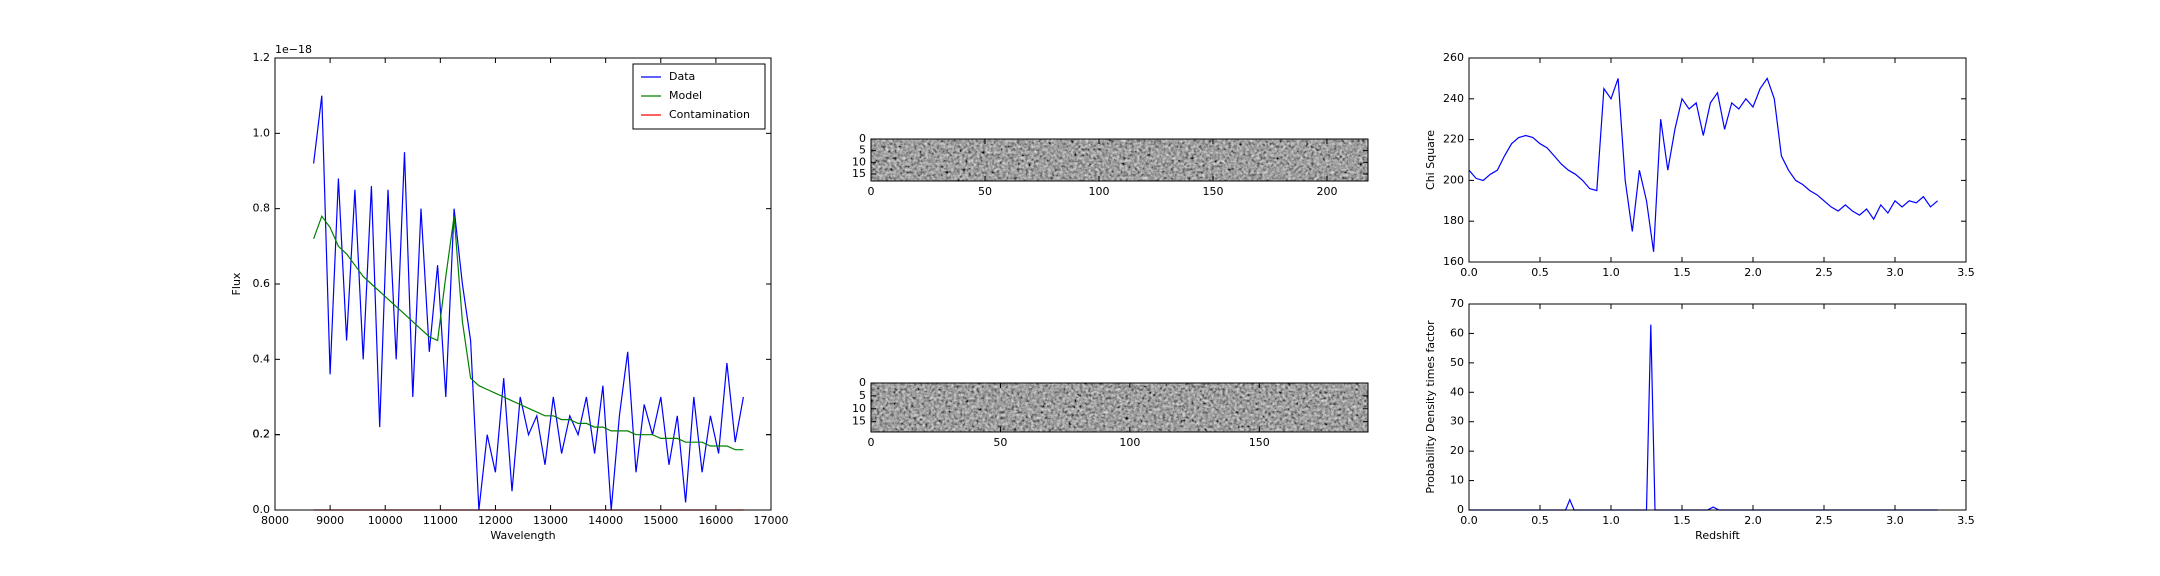 This screenshot has width=2160, height=576. I want to click on y-tick-label: 40, so click(1457, 391).